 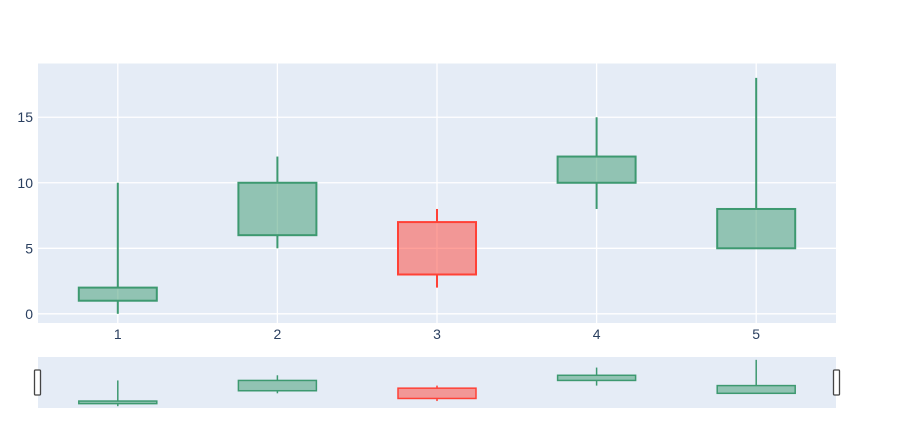 I want to click on x-tick-label: 5, so click(x=756, y=334).